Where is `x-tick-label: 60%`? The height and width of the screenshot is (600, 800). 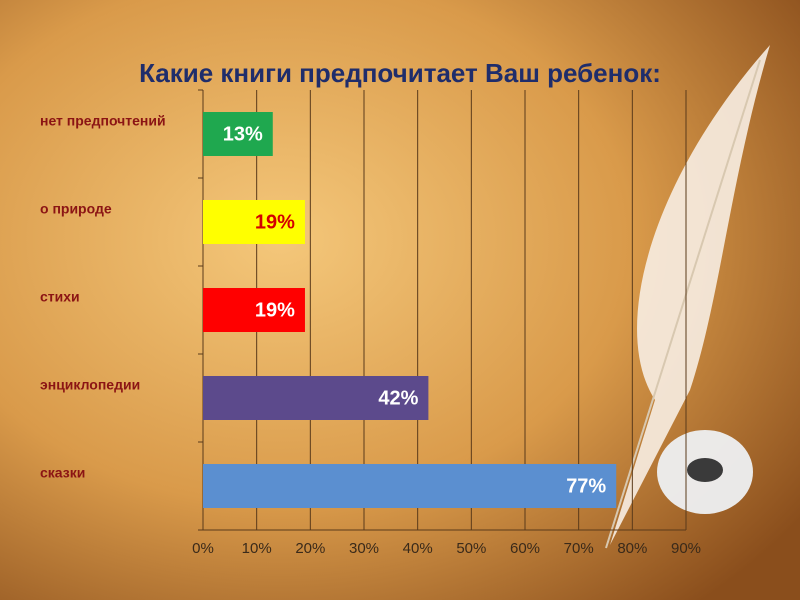
x-tick-label: 60% is located at coordinates (525, 548).